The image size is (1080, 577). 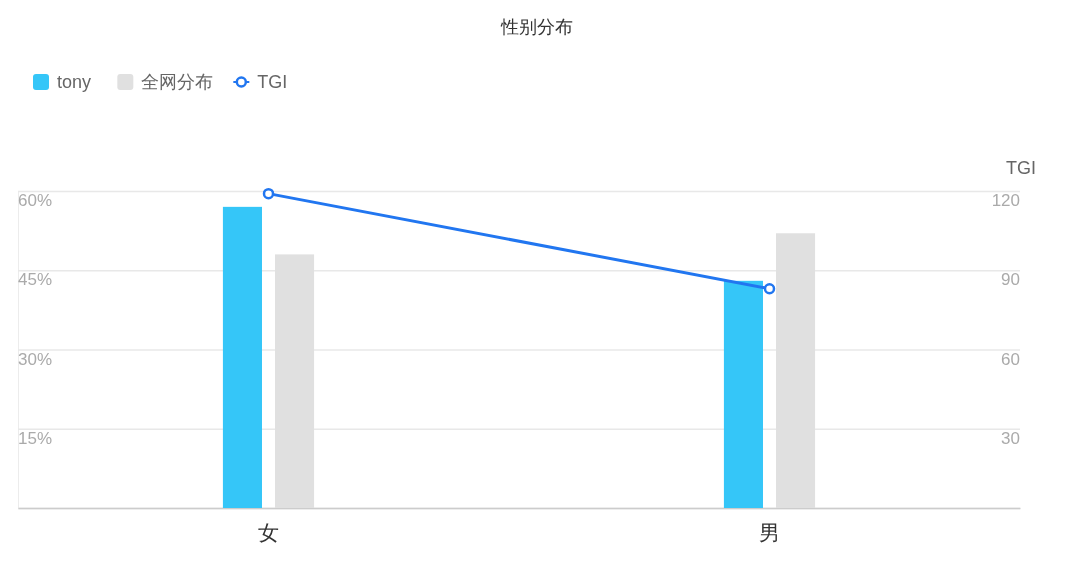 I want to click on legend-label: tony, so click(x=74, y=82).